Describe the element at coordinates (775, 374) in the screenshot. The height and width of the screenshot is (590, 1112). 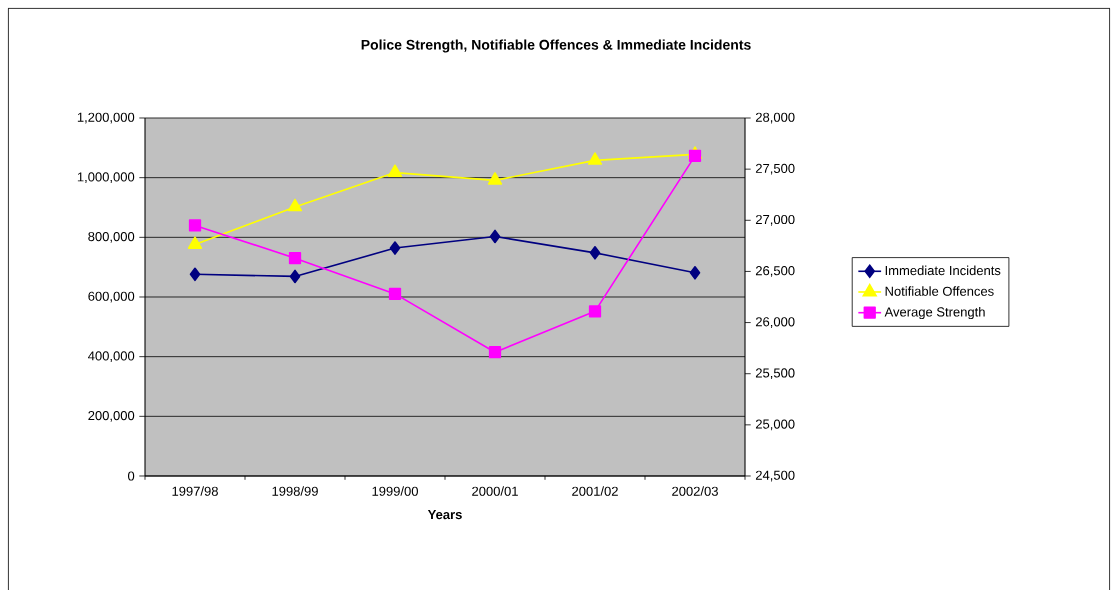
I see `y2-tick-label: 25,500` at that location.